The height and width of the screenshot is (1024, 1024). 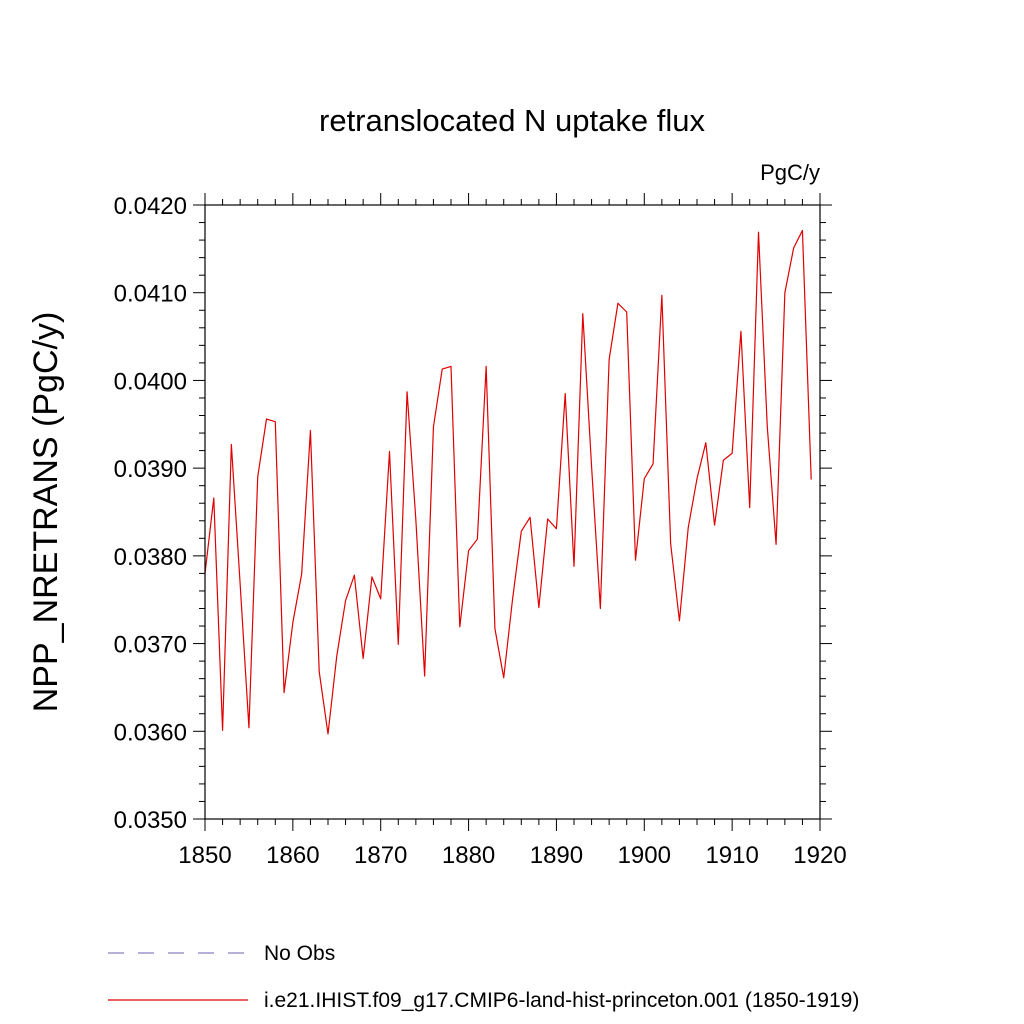 What do you see at coordinates (512, 120) in the screenshot?
I see `chart-title: retranslocated N uptake flux` at bounding box center [512, 120].